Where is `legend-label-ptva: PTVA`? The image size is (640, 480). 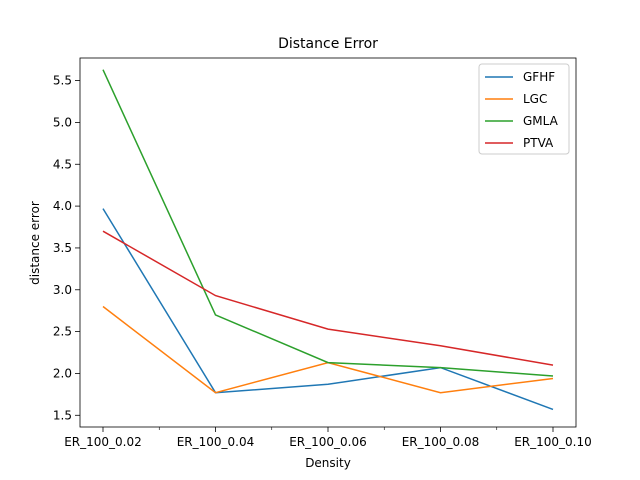 legend-label-ptva: PTVA is located at coordinates (538, 143).